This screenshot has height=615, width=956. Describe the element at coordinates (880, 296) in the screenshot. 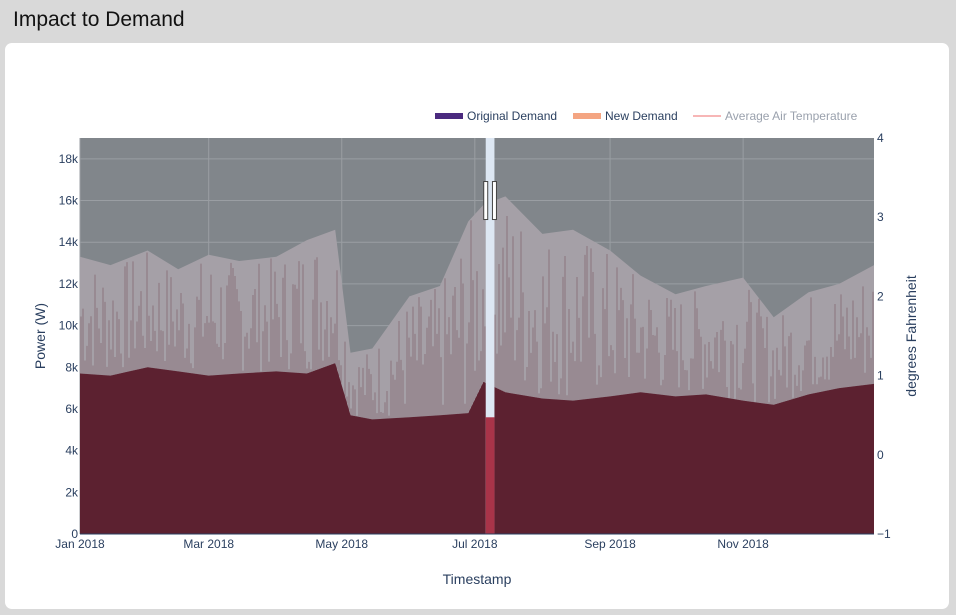

I see `y2-tick-label: 2` at that location.